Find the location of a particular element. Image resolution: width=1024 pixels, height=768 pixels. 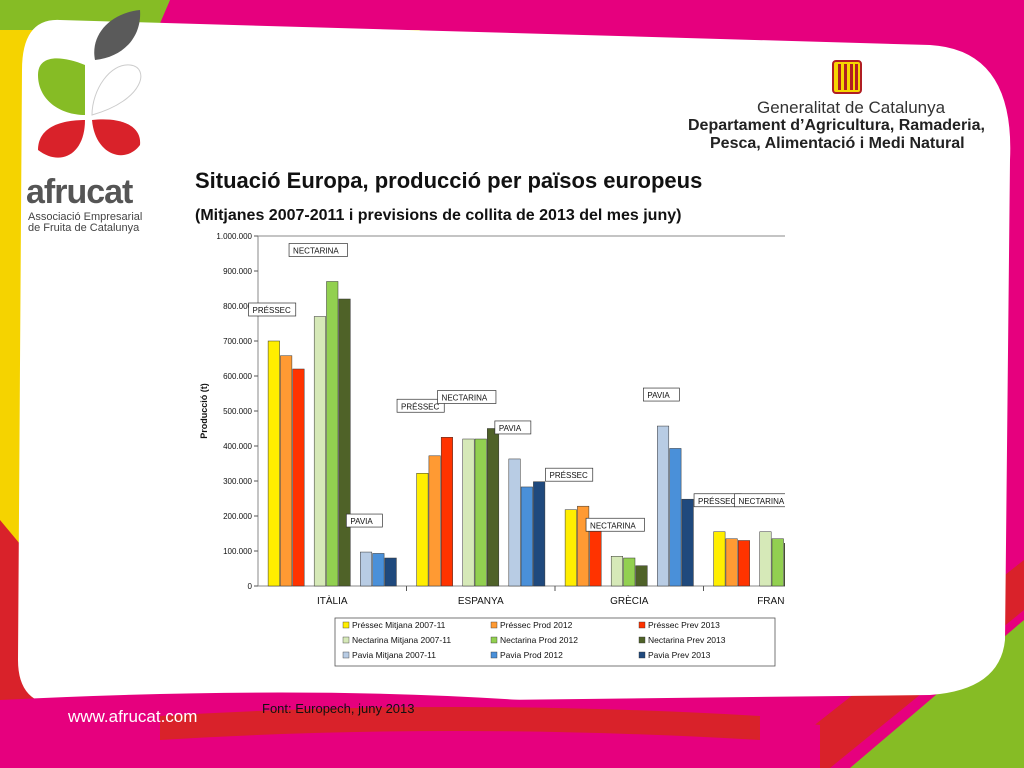

legend-box is located at coordinates (555, 642).